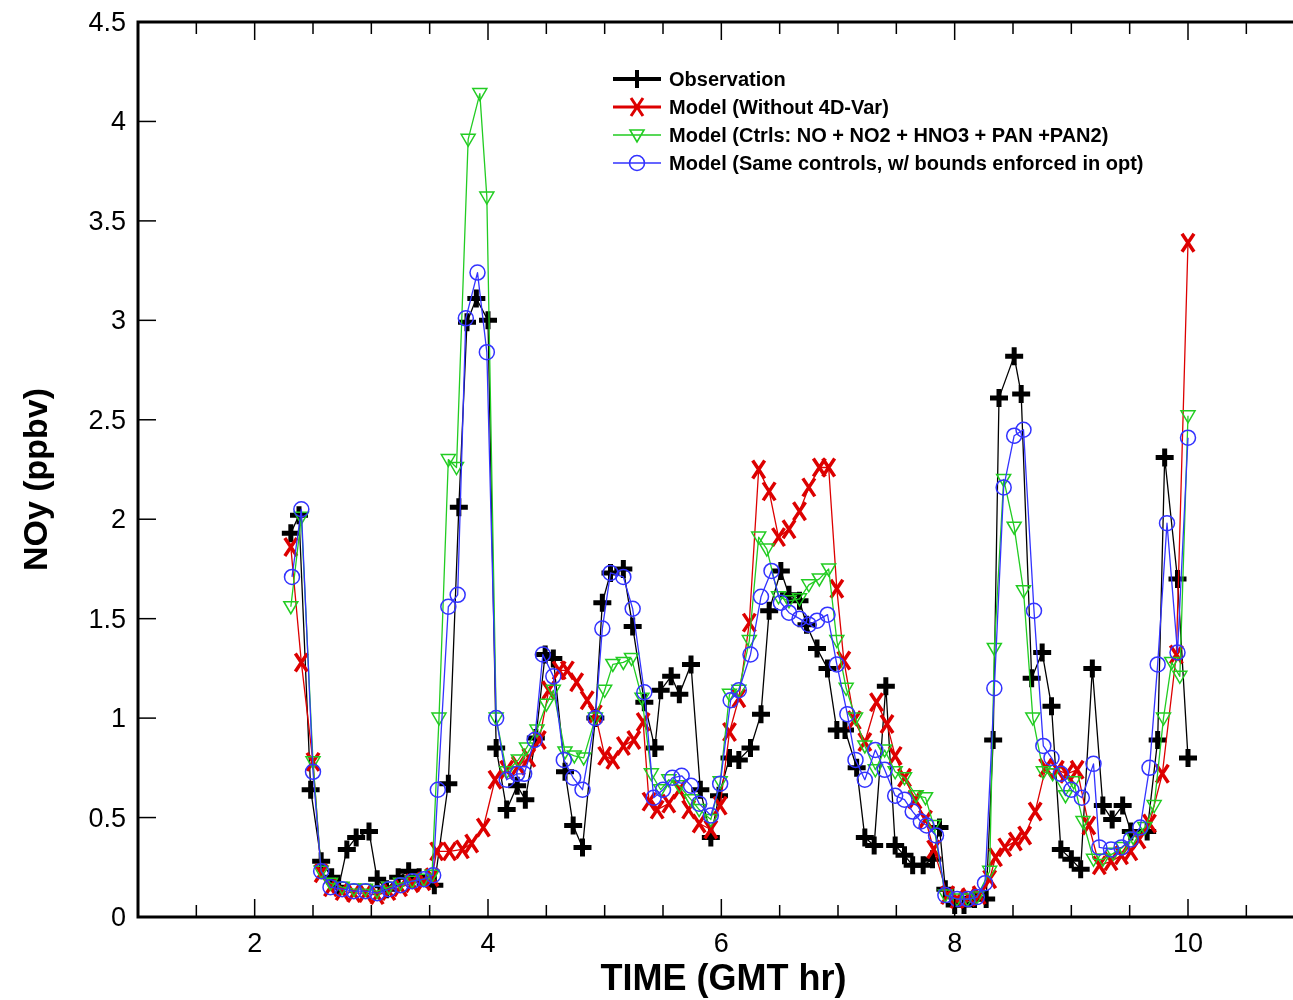  I want to click on legend-label: Model (Ctrls: NO + NO2 + HNO3 + PAN +PAN2), so click(889, 135).